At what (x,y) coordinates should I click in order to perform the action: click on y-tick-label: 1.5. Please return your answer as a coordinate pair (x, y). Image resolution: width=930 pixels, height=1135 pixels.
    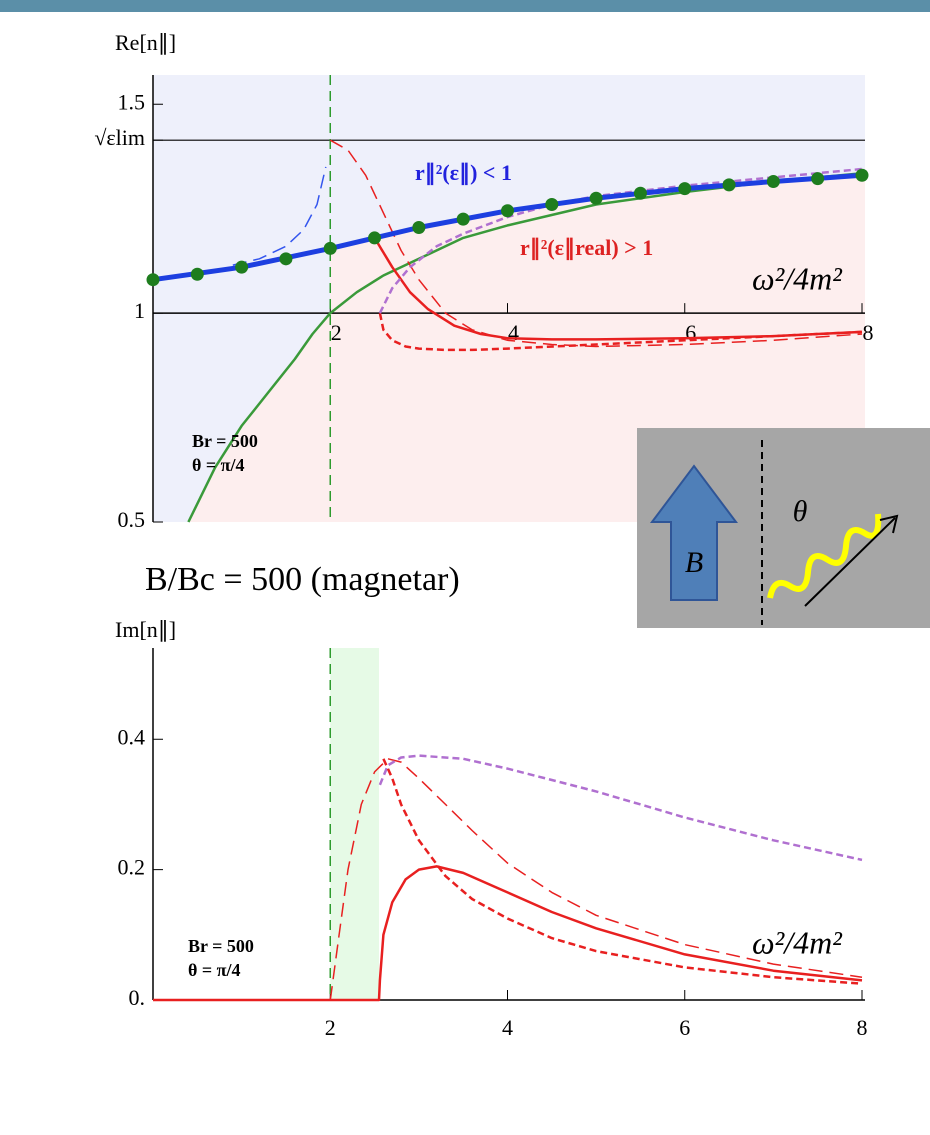
    Looking at the image, I should click on (132, 101).